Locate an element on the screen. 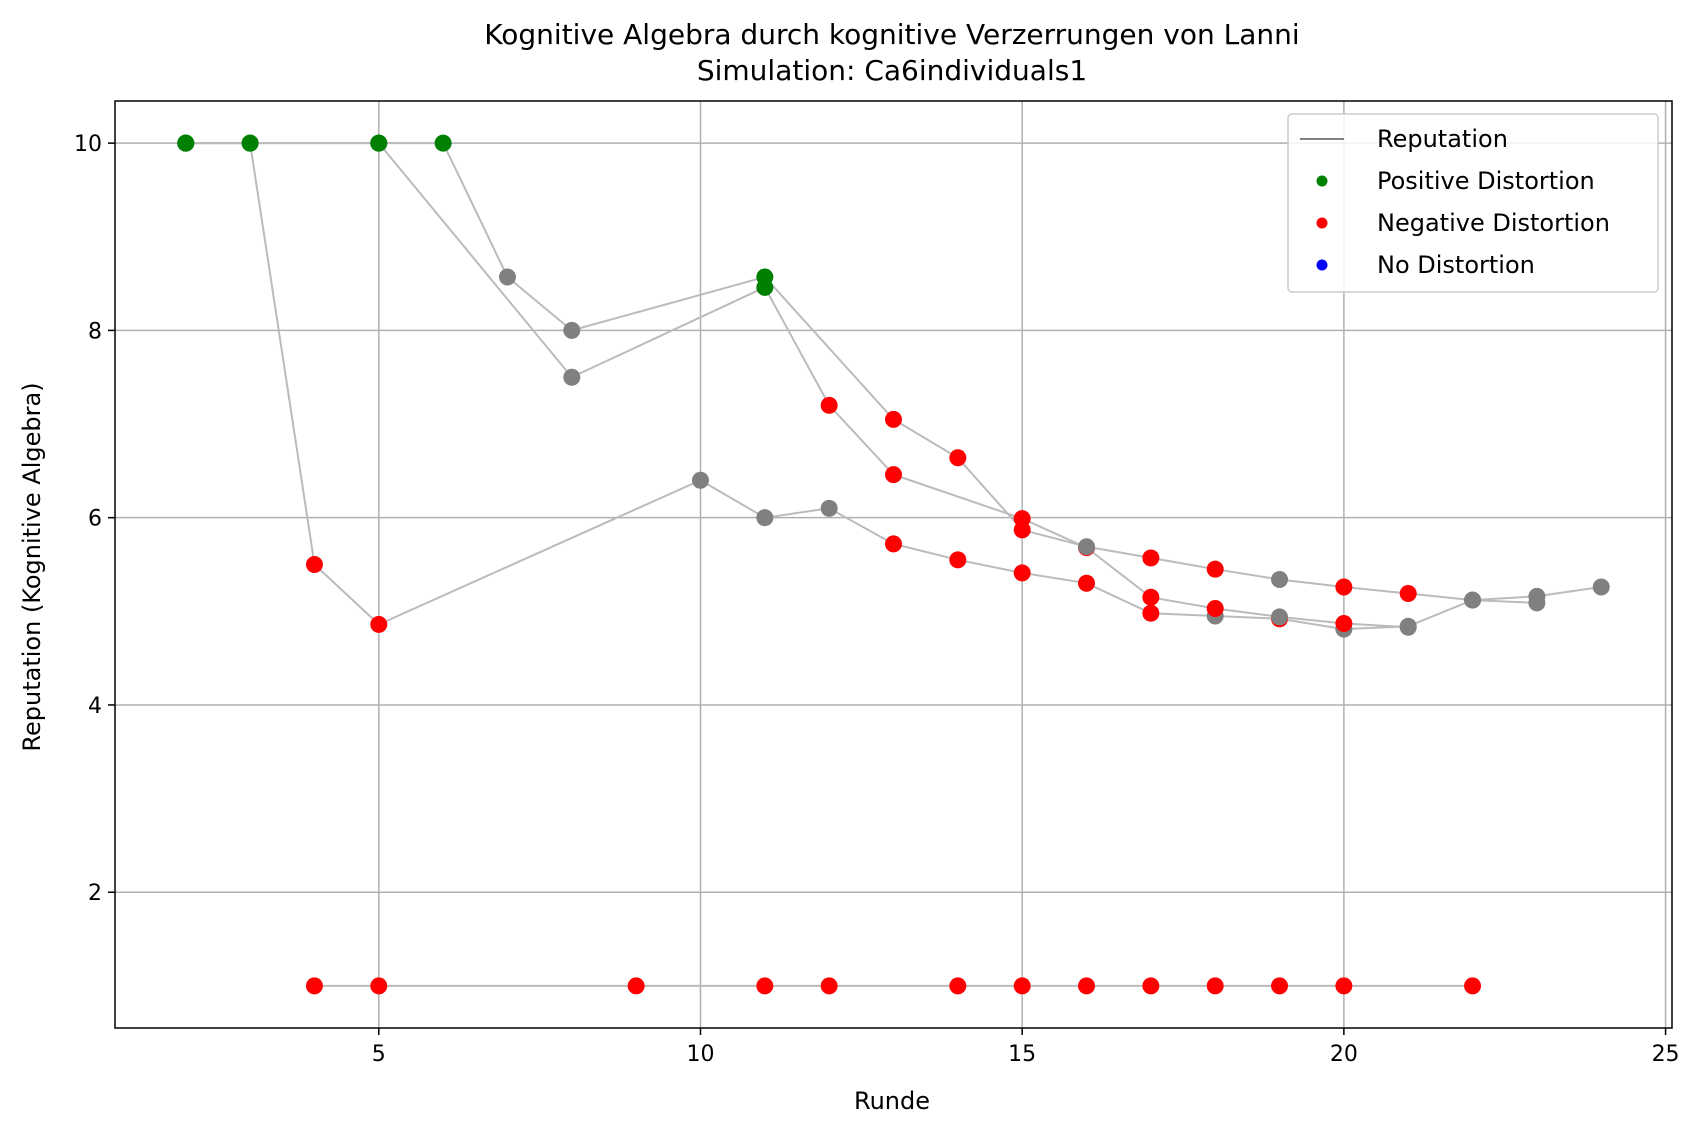  x-tick-label: 25 is located at coordinates (1666, 1054).